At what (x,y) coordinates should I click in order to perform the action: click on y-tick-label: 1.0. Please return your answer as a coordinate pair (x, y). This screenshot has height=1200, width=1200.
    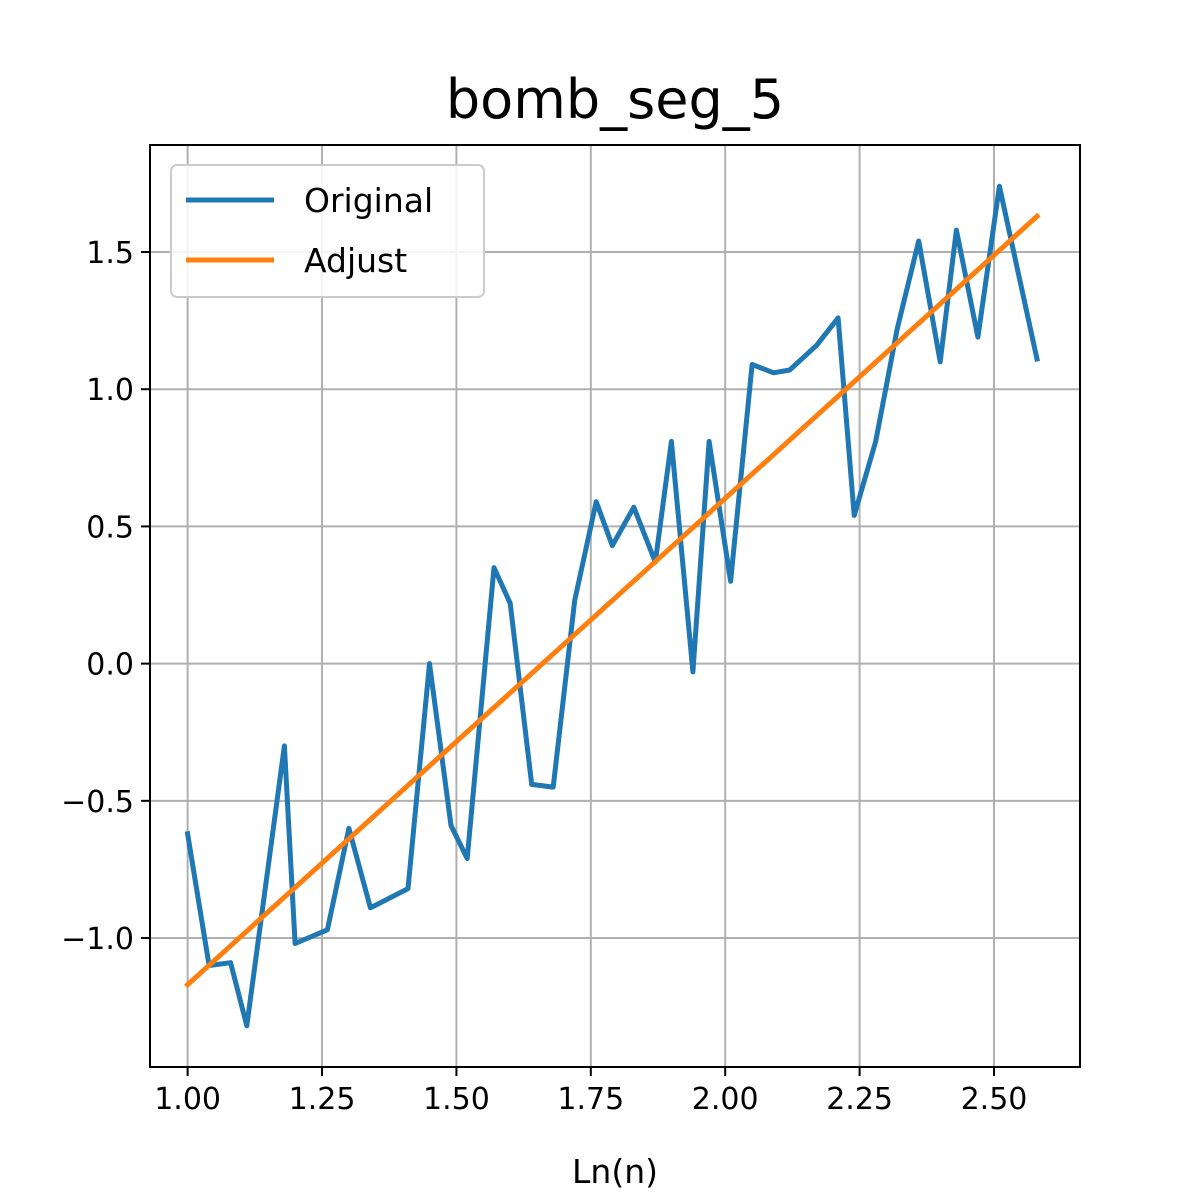
    Looking at the image, I should click on (110, 390).